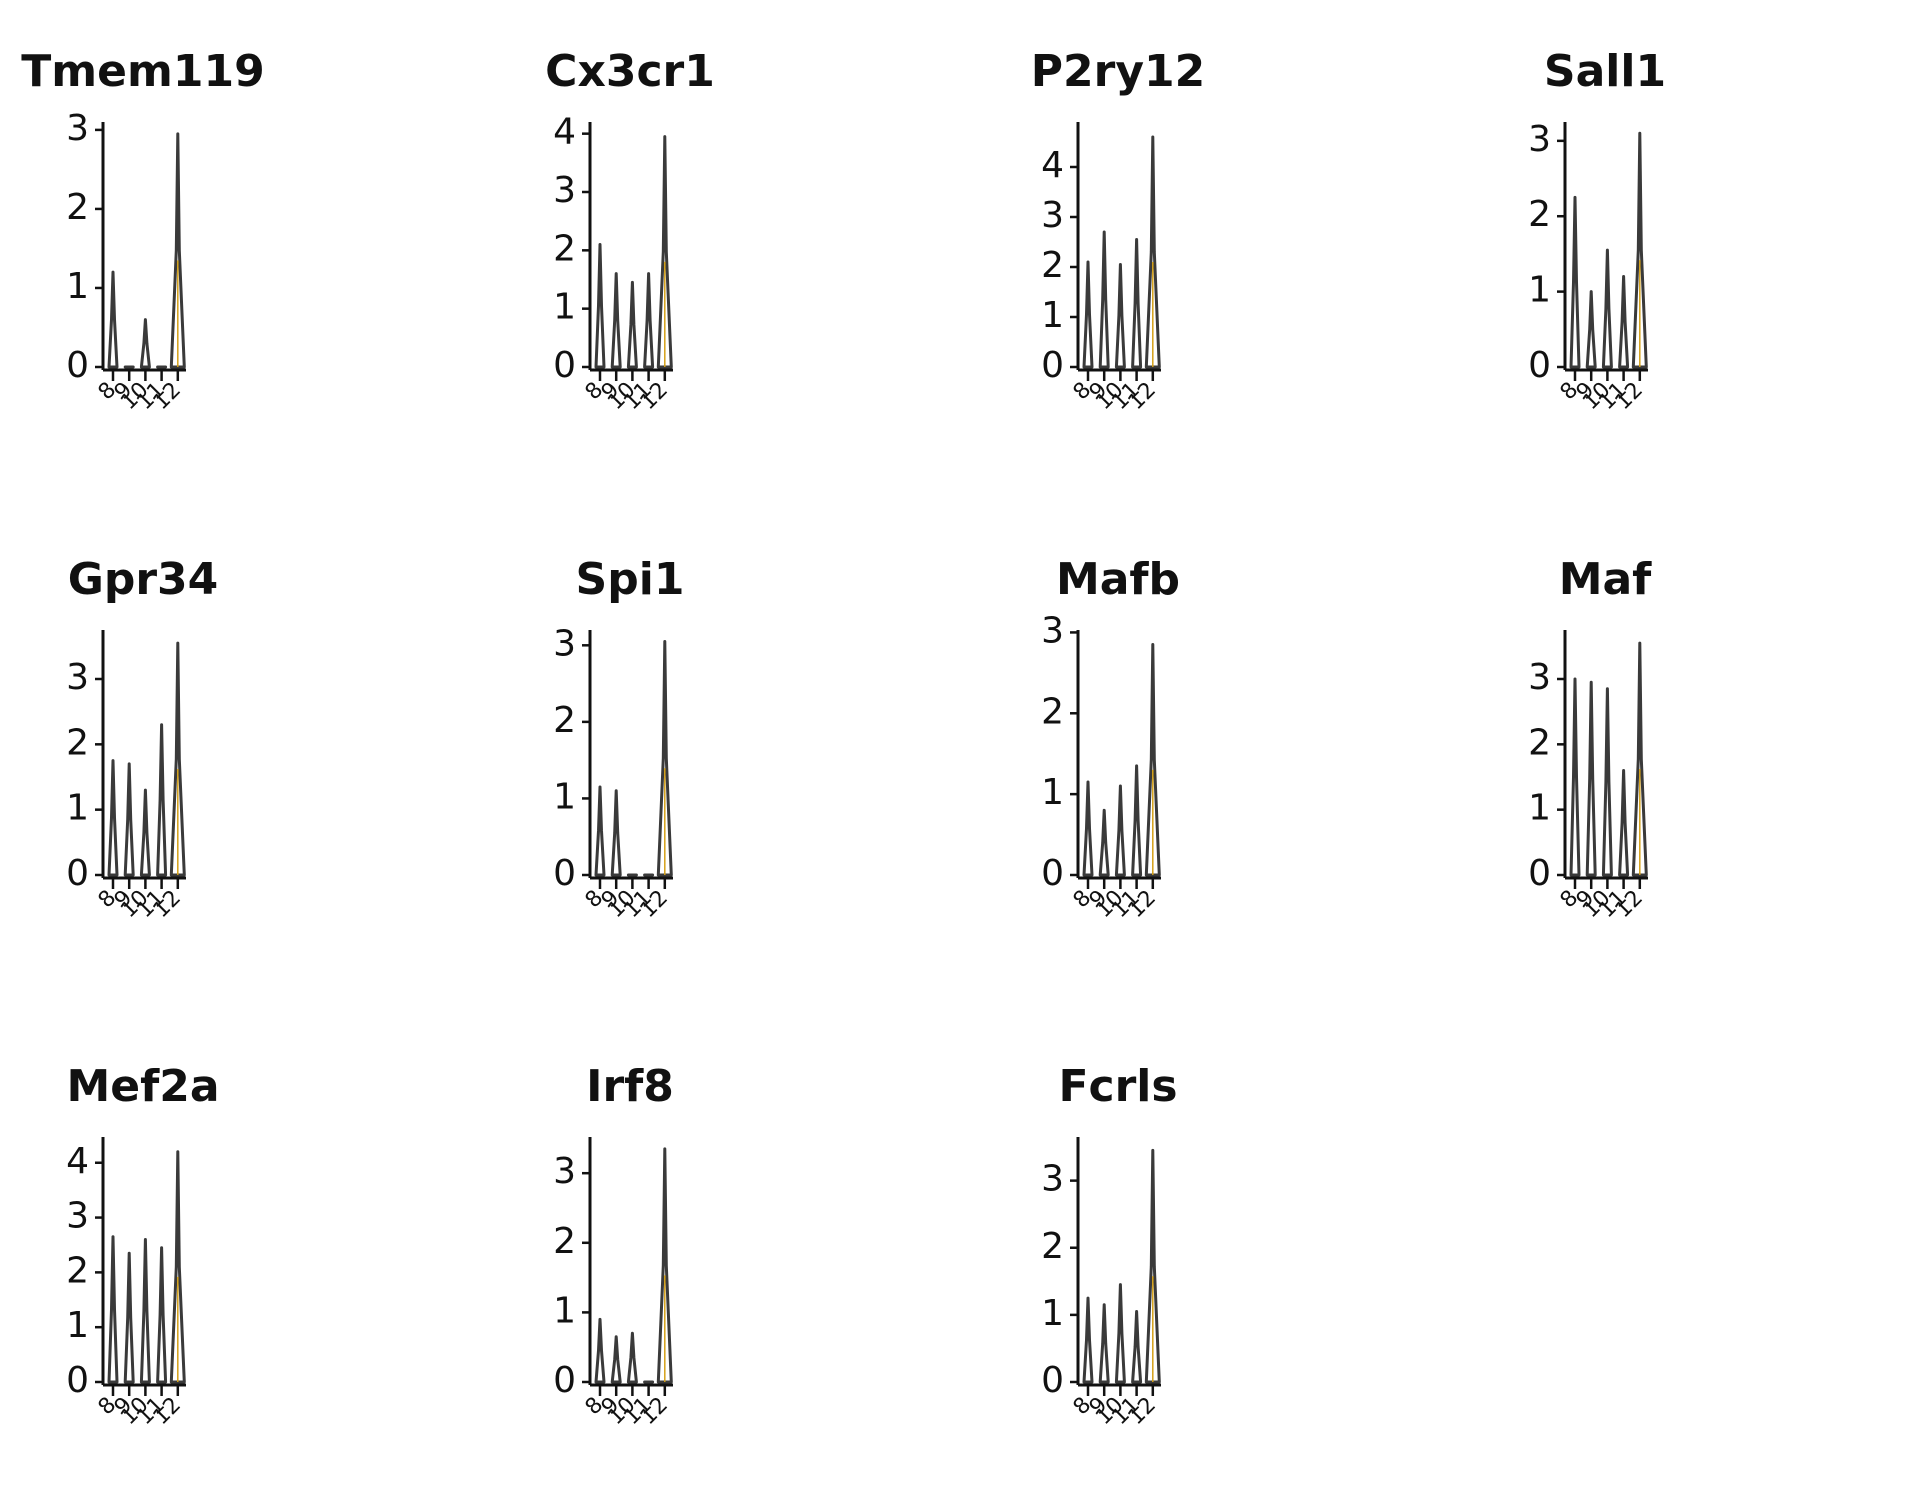  Describe the element at coordinates (143, 579) in the screenshot. I see `panel-title: Gpr34` at that location.